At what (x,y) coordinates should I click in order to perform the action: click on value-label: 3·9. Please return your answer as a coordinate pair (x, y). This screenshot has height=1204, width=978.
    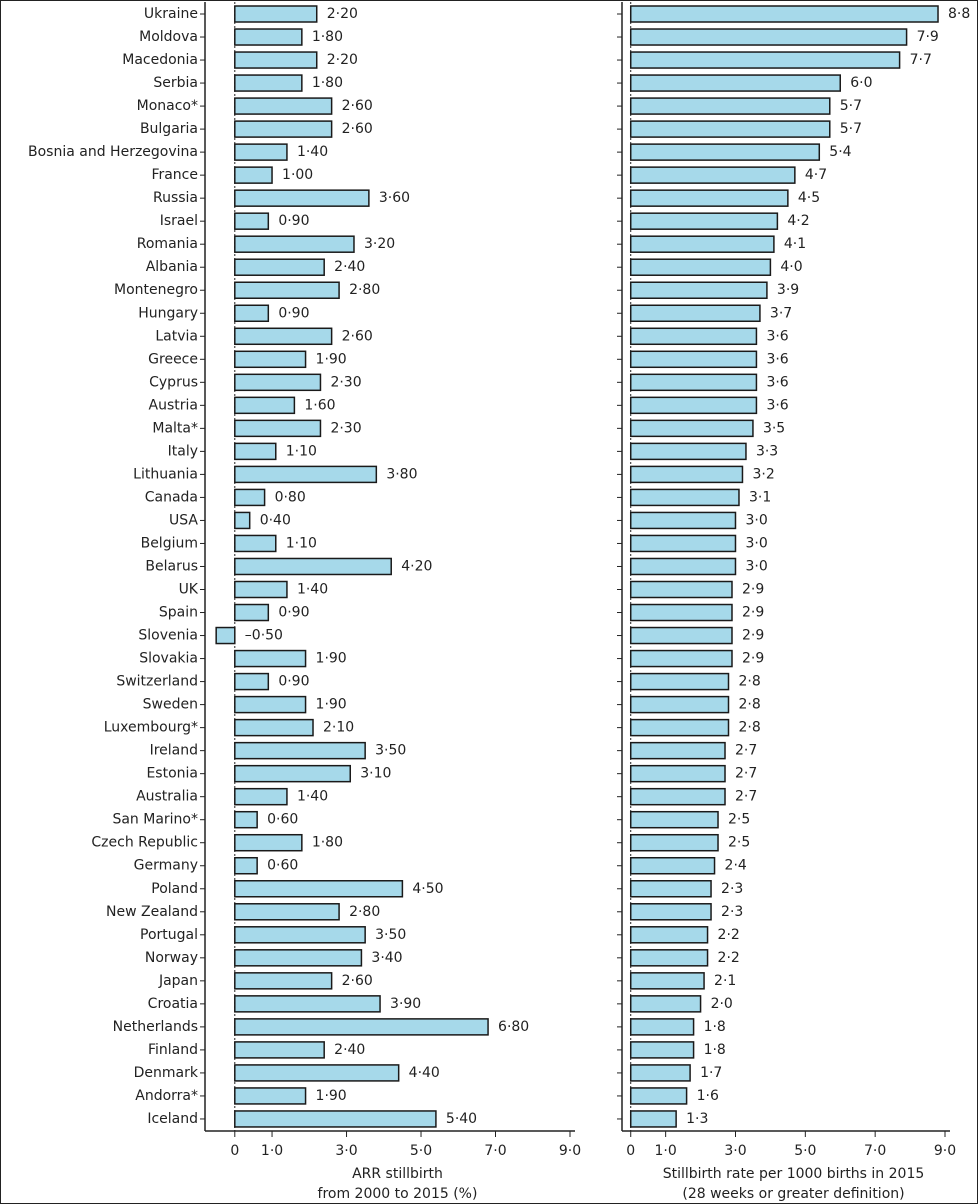
    Looking at the image, I should click on (788, 290).